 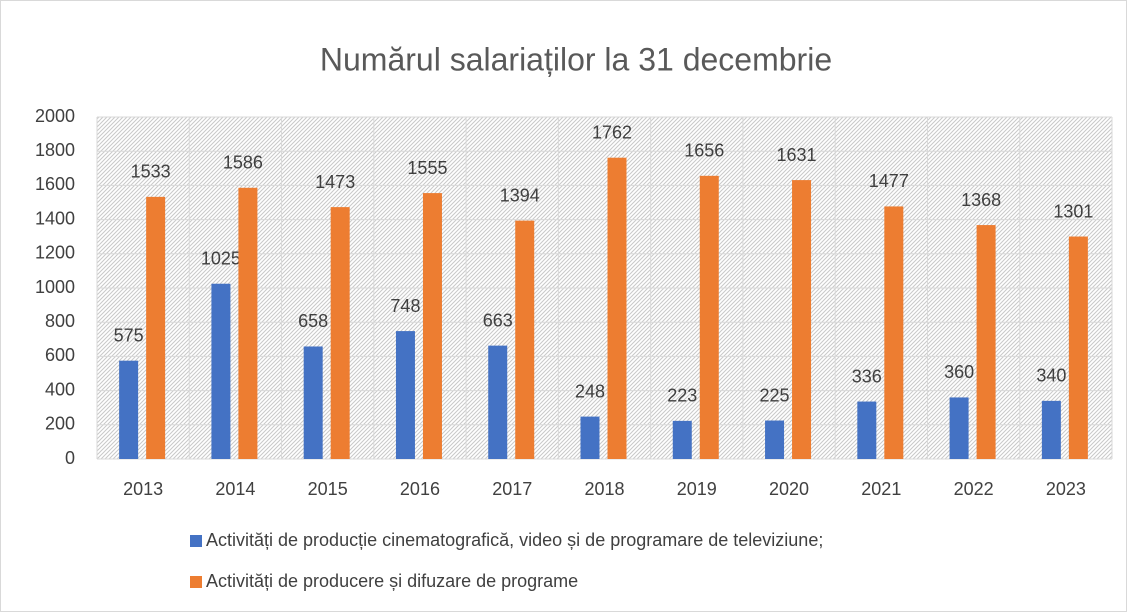 I want to click on data-label: 748, so click(x=405, y=306).